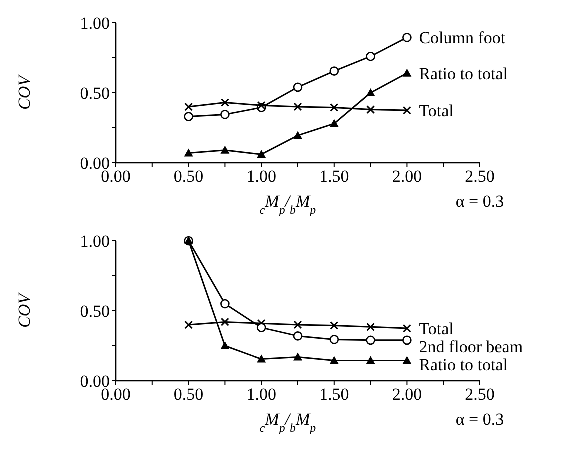 The image size is (577, 450). I want to click on series-label: 2nd floor beam, so click(471, 347).